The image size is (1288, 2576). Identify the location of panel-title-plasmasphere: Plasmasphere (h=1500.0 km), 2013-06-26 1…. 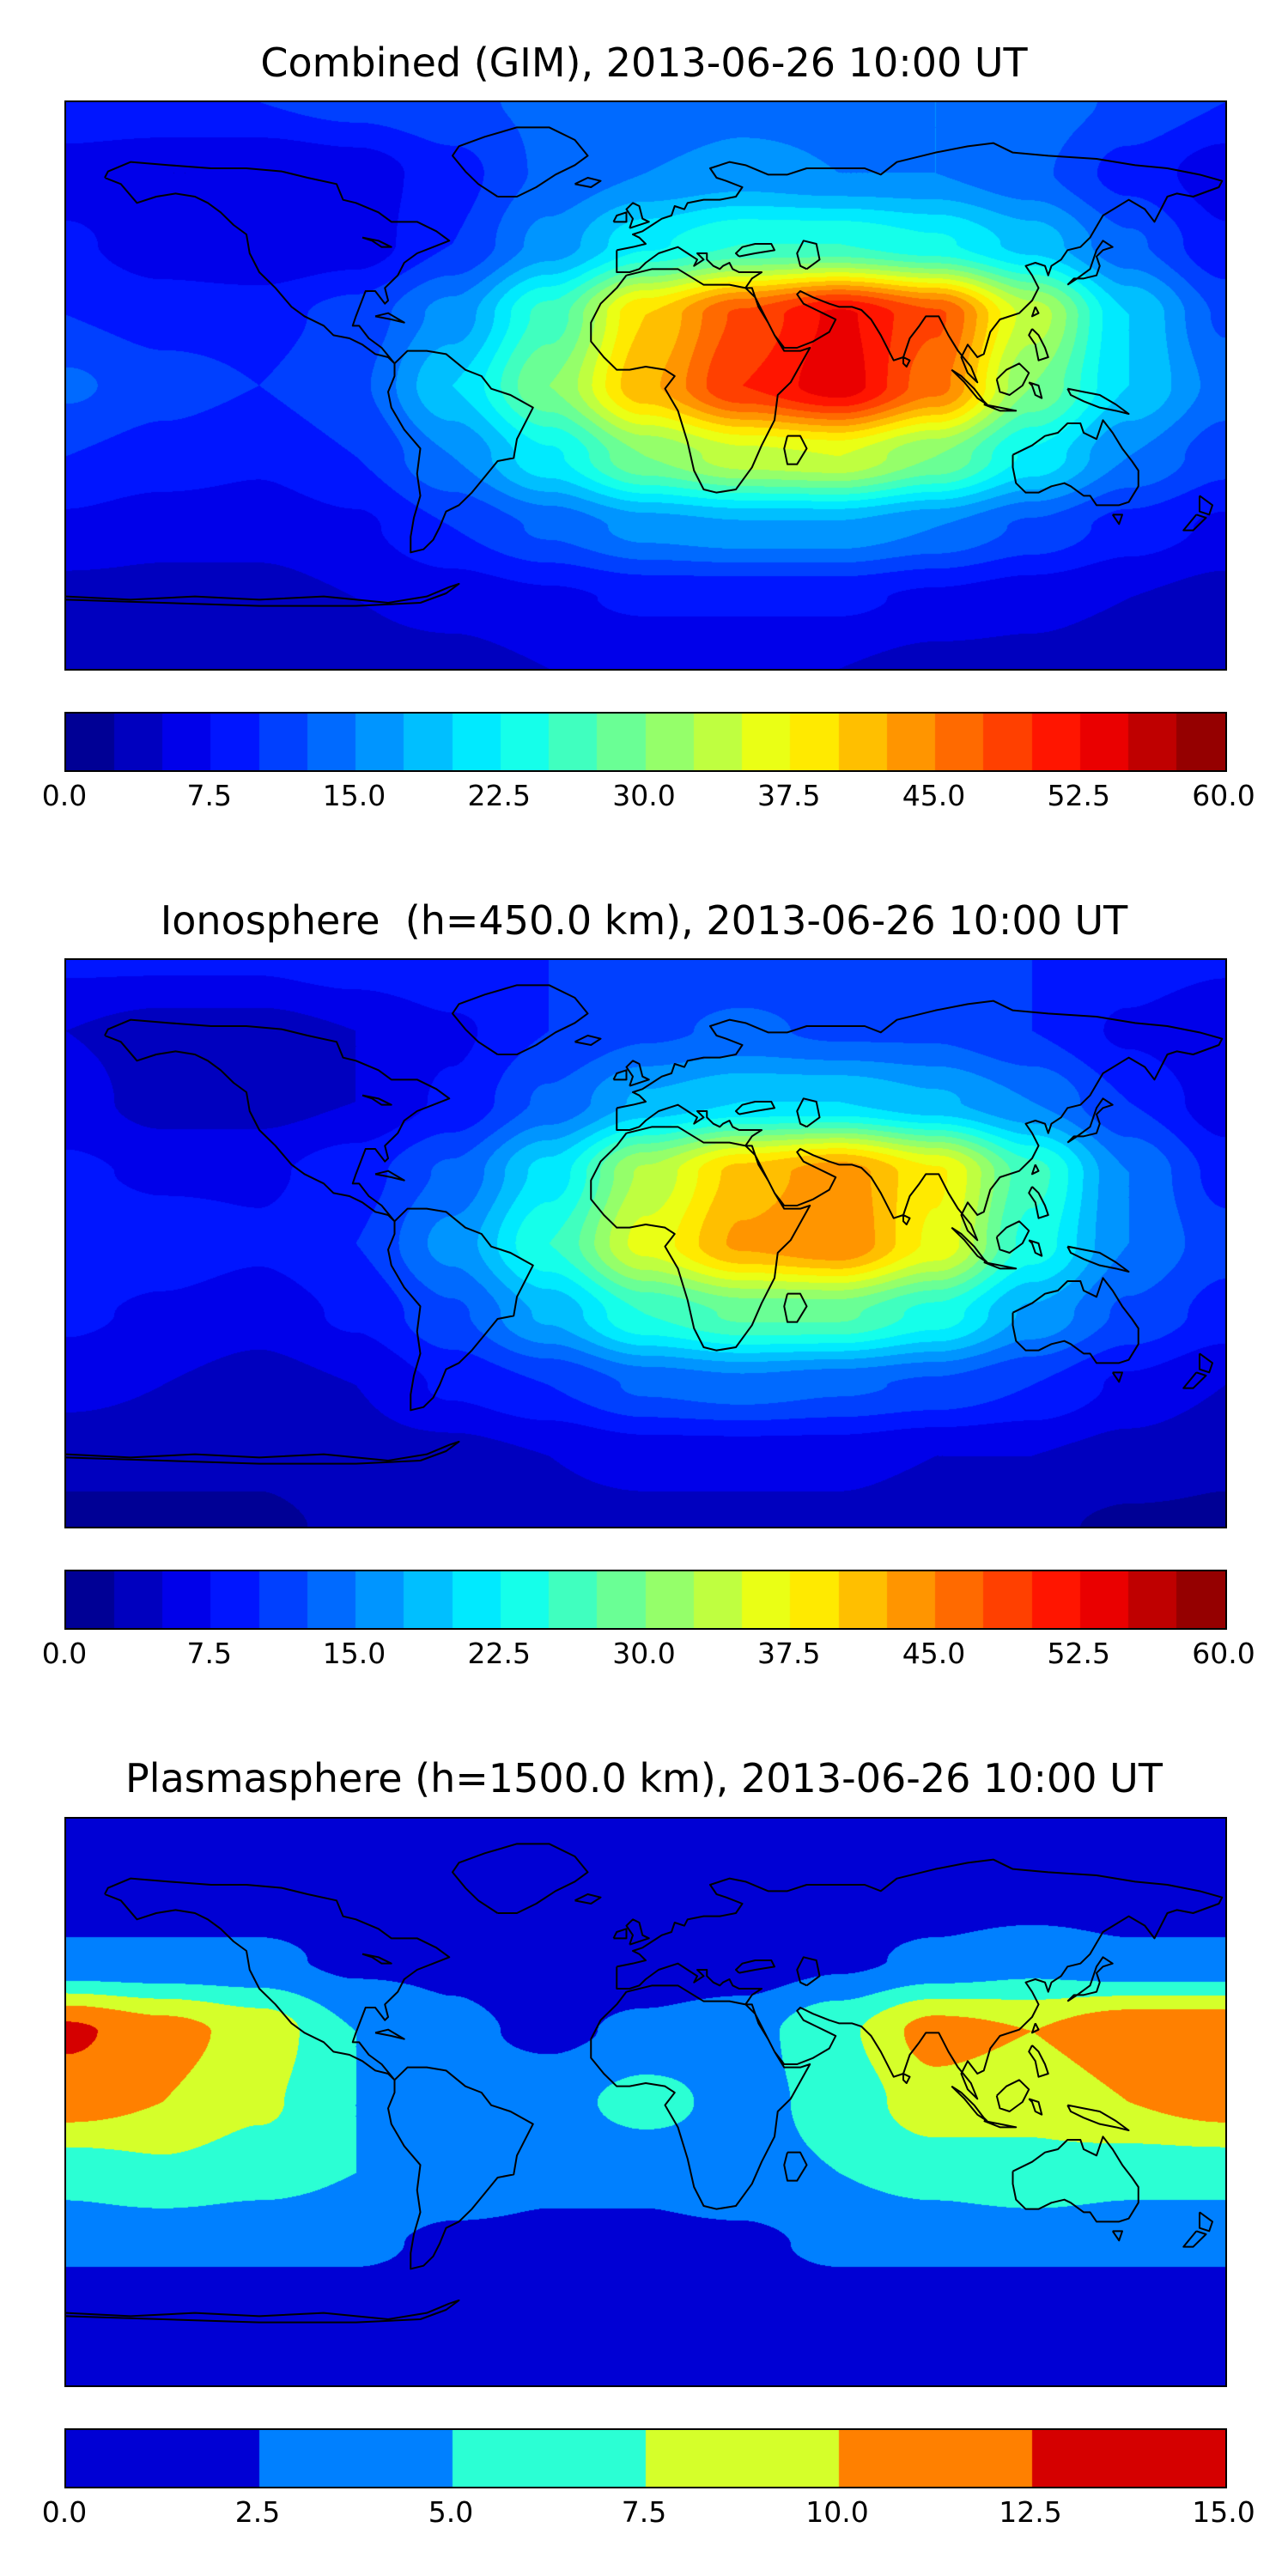
(644, 1778).